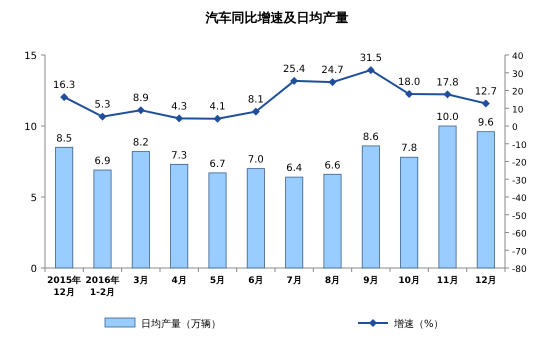  Describe the element at coordinates (518, 110) in the screenshot. I see `y2-tick-label: 10` at that location.